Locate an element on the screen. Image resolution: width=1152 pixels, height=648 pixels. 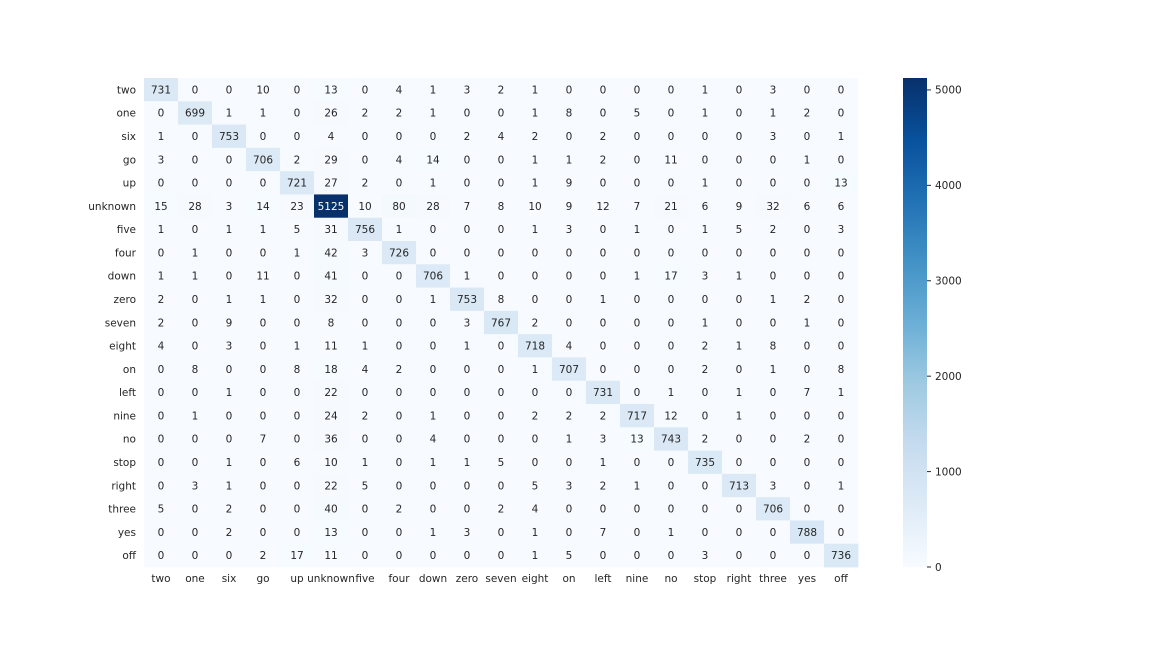
x-tick-label: two is located at coordinates (160, 579).